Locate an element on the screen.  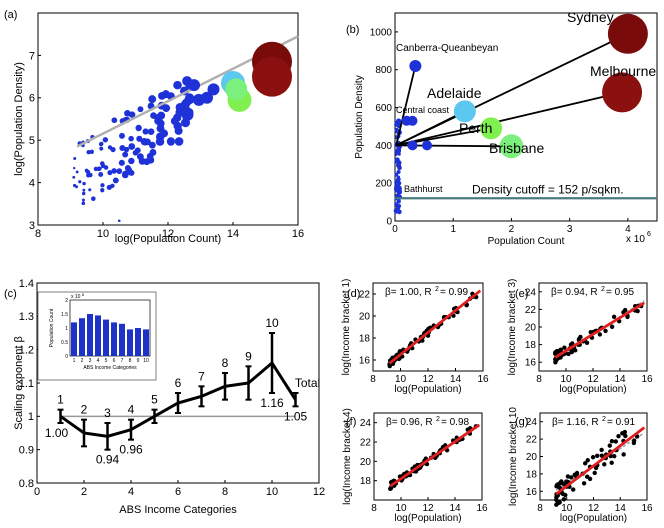
cutoff-label: Density cutoff = 152 p/sqkm. is located at coordinates (548, 189).